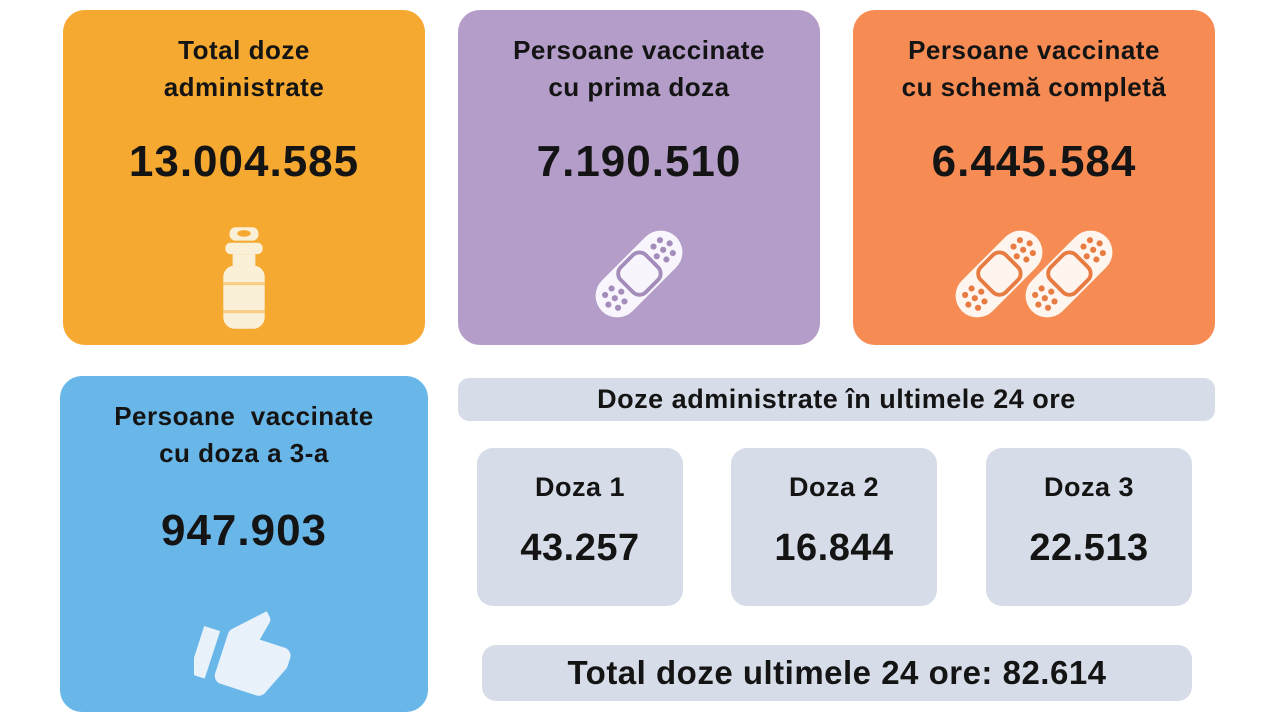 This screenshot has width=1280, height=720. What do you see at coordinates (639, 162) in the screenshot?
I see `card-first-dose-value: 7.190.510` at bounding box center [639, 162].